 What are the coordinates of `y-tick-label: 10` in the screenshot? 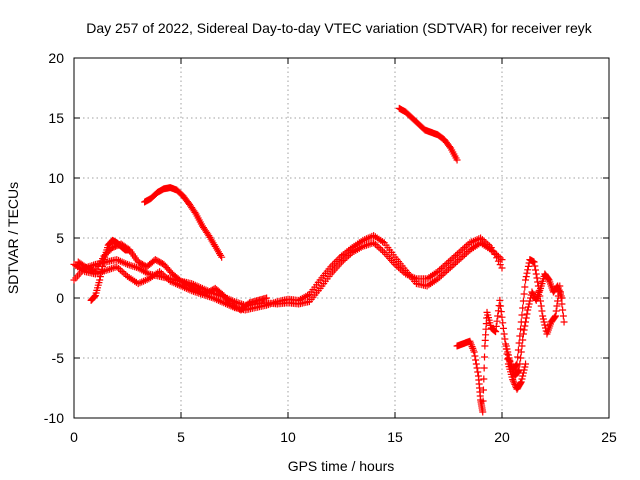 It's located at (56, 178).